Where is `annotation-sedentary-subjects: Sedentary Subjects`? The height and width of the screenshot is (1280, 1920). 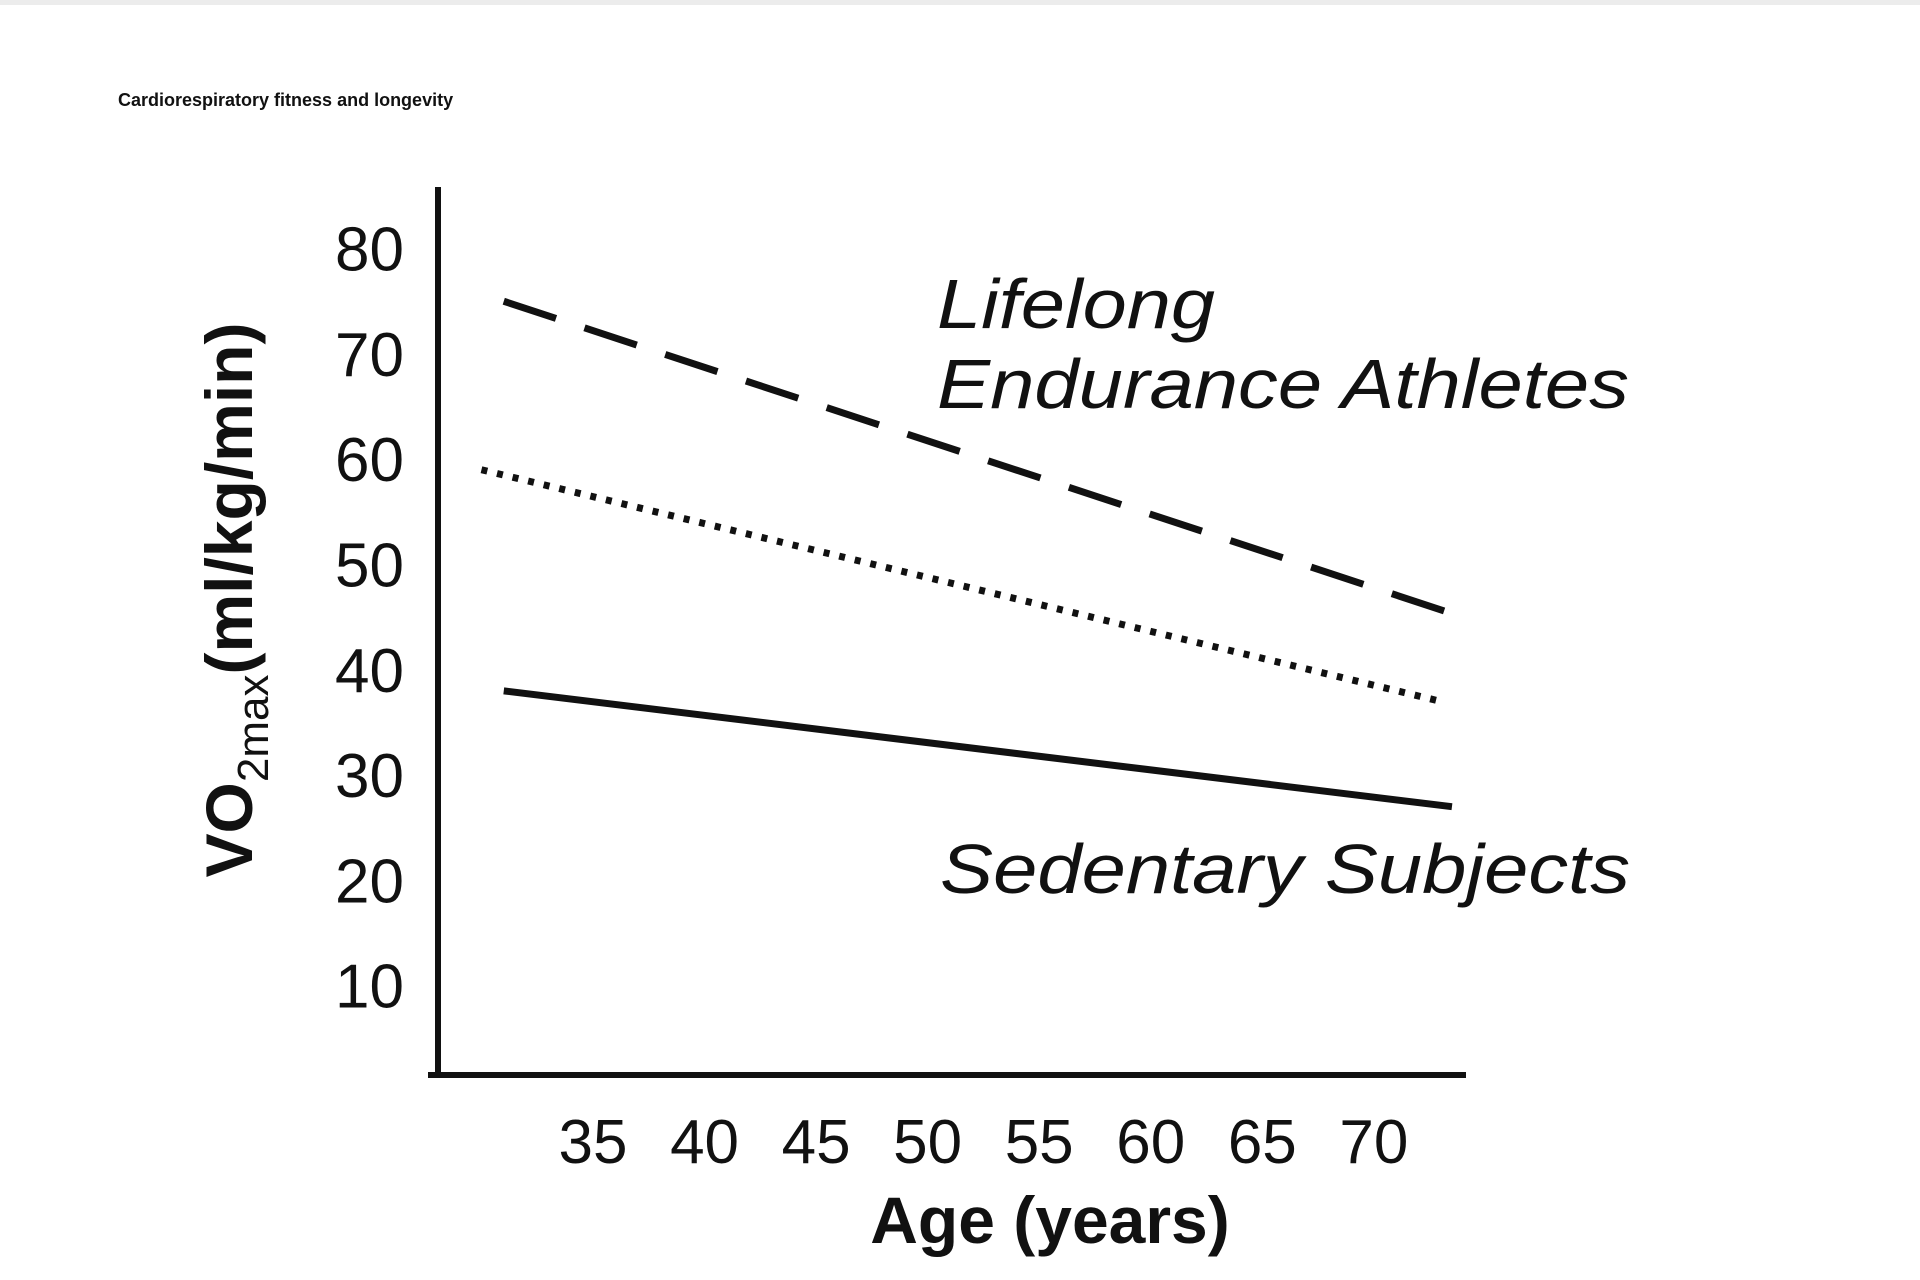 annotation-sedentary-subjects: Sedentary Subjects is located at coordinates (1285, 869).